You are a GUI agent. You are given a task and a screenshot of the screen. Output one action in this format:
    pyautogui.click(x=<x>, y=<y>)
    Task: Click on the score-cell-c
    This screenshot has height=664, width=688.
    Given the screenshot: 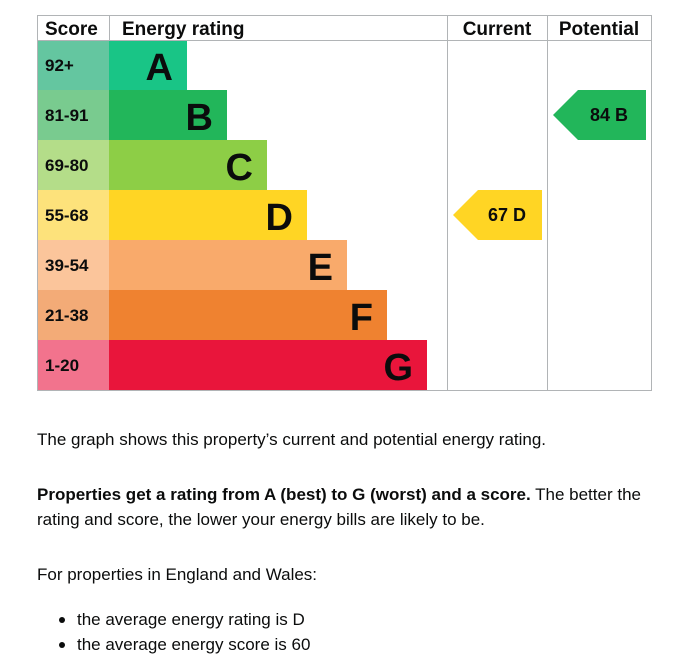 What is the action you would take?
    pyautogui.click(x=73, y=165)
    